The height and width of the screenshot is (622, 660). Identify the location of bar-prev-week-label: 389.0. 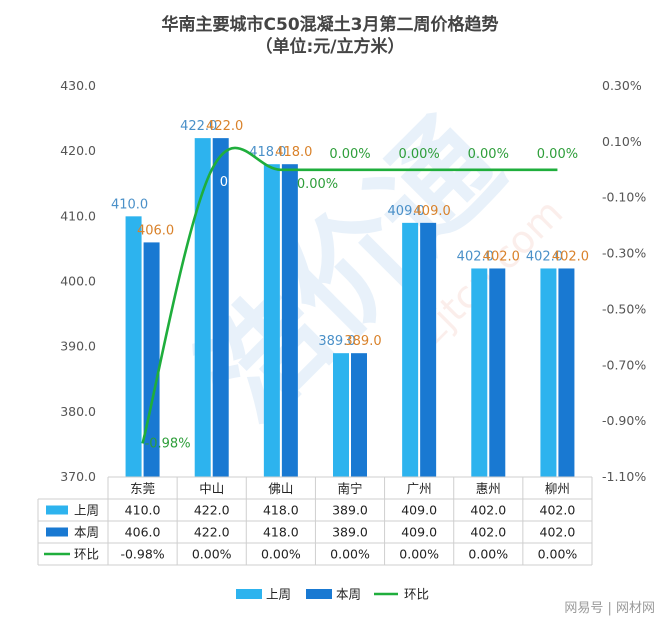
(336, 341).